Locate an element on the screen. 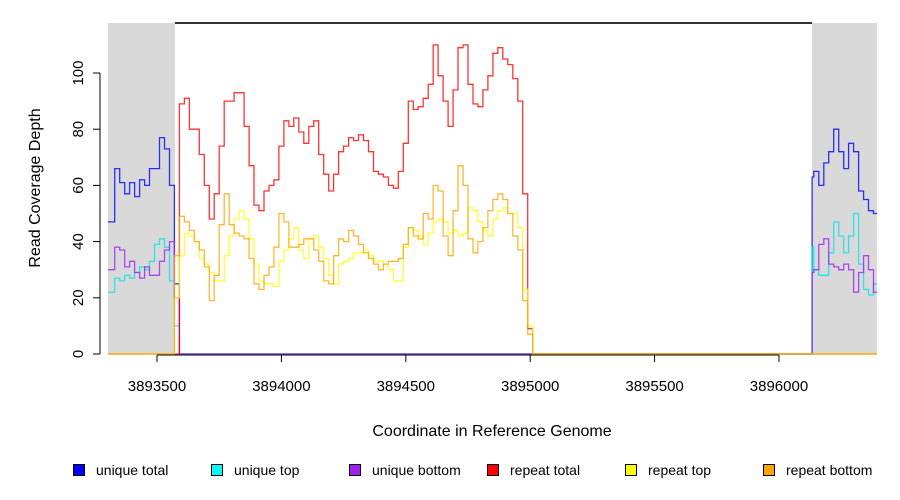  legend-label: repeat bottom is located at coordinates (829, 470).